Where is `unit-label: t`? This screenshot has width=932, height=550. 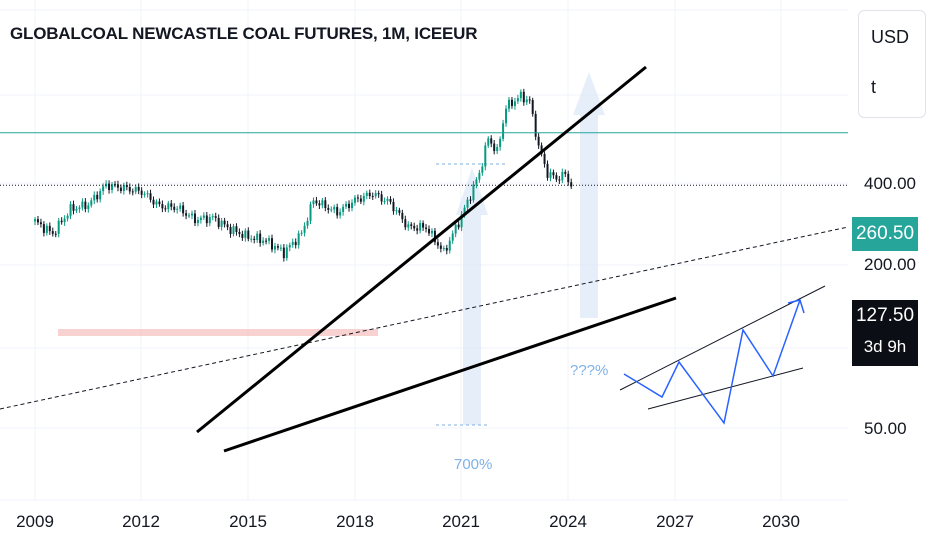
unit-label: t is located at coordinates (874, 87).